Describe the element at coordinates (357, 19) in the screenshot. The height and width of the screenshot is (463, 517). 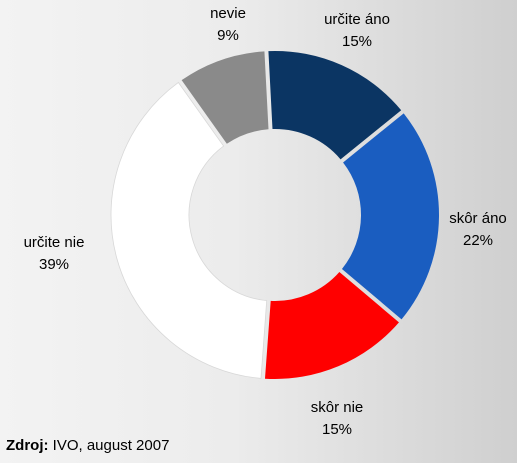
I see `slice-category-label: určite áno` at that location.